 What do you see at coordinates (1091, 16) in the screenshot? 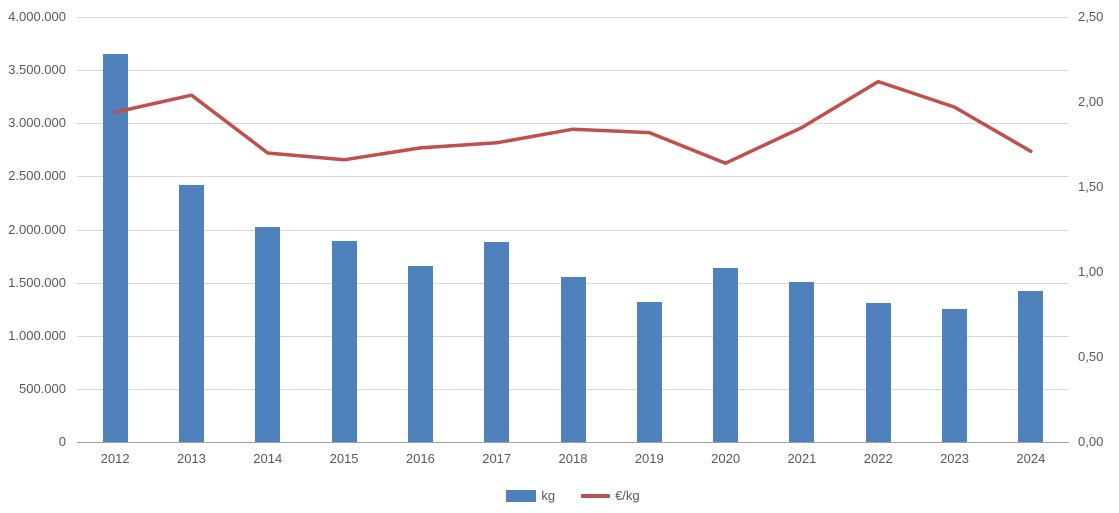
I see `right-axis-tick-label: 2,50` at bounding box center [1091, 16].